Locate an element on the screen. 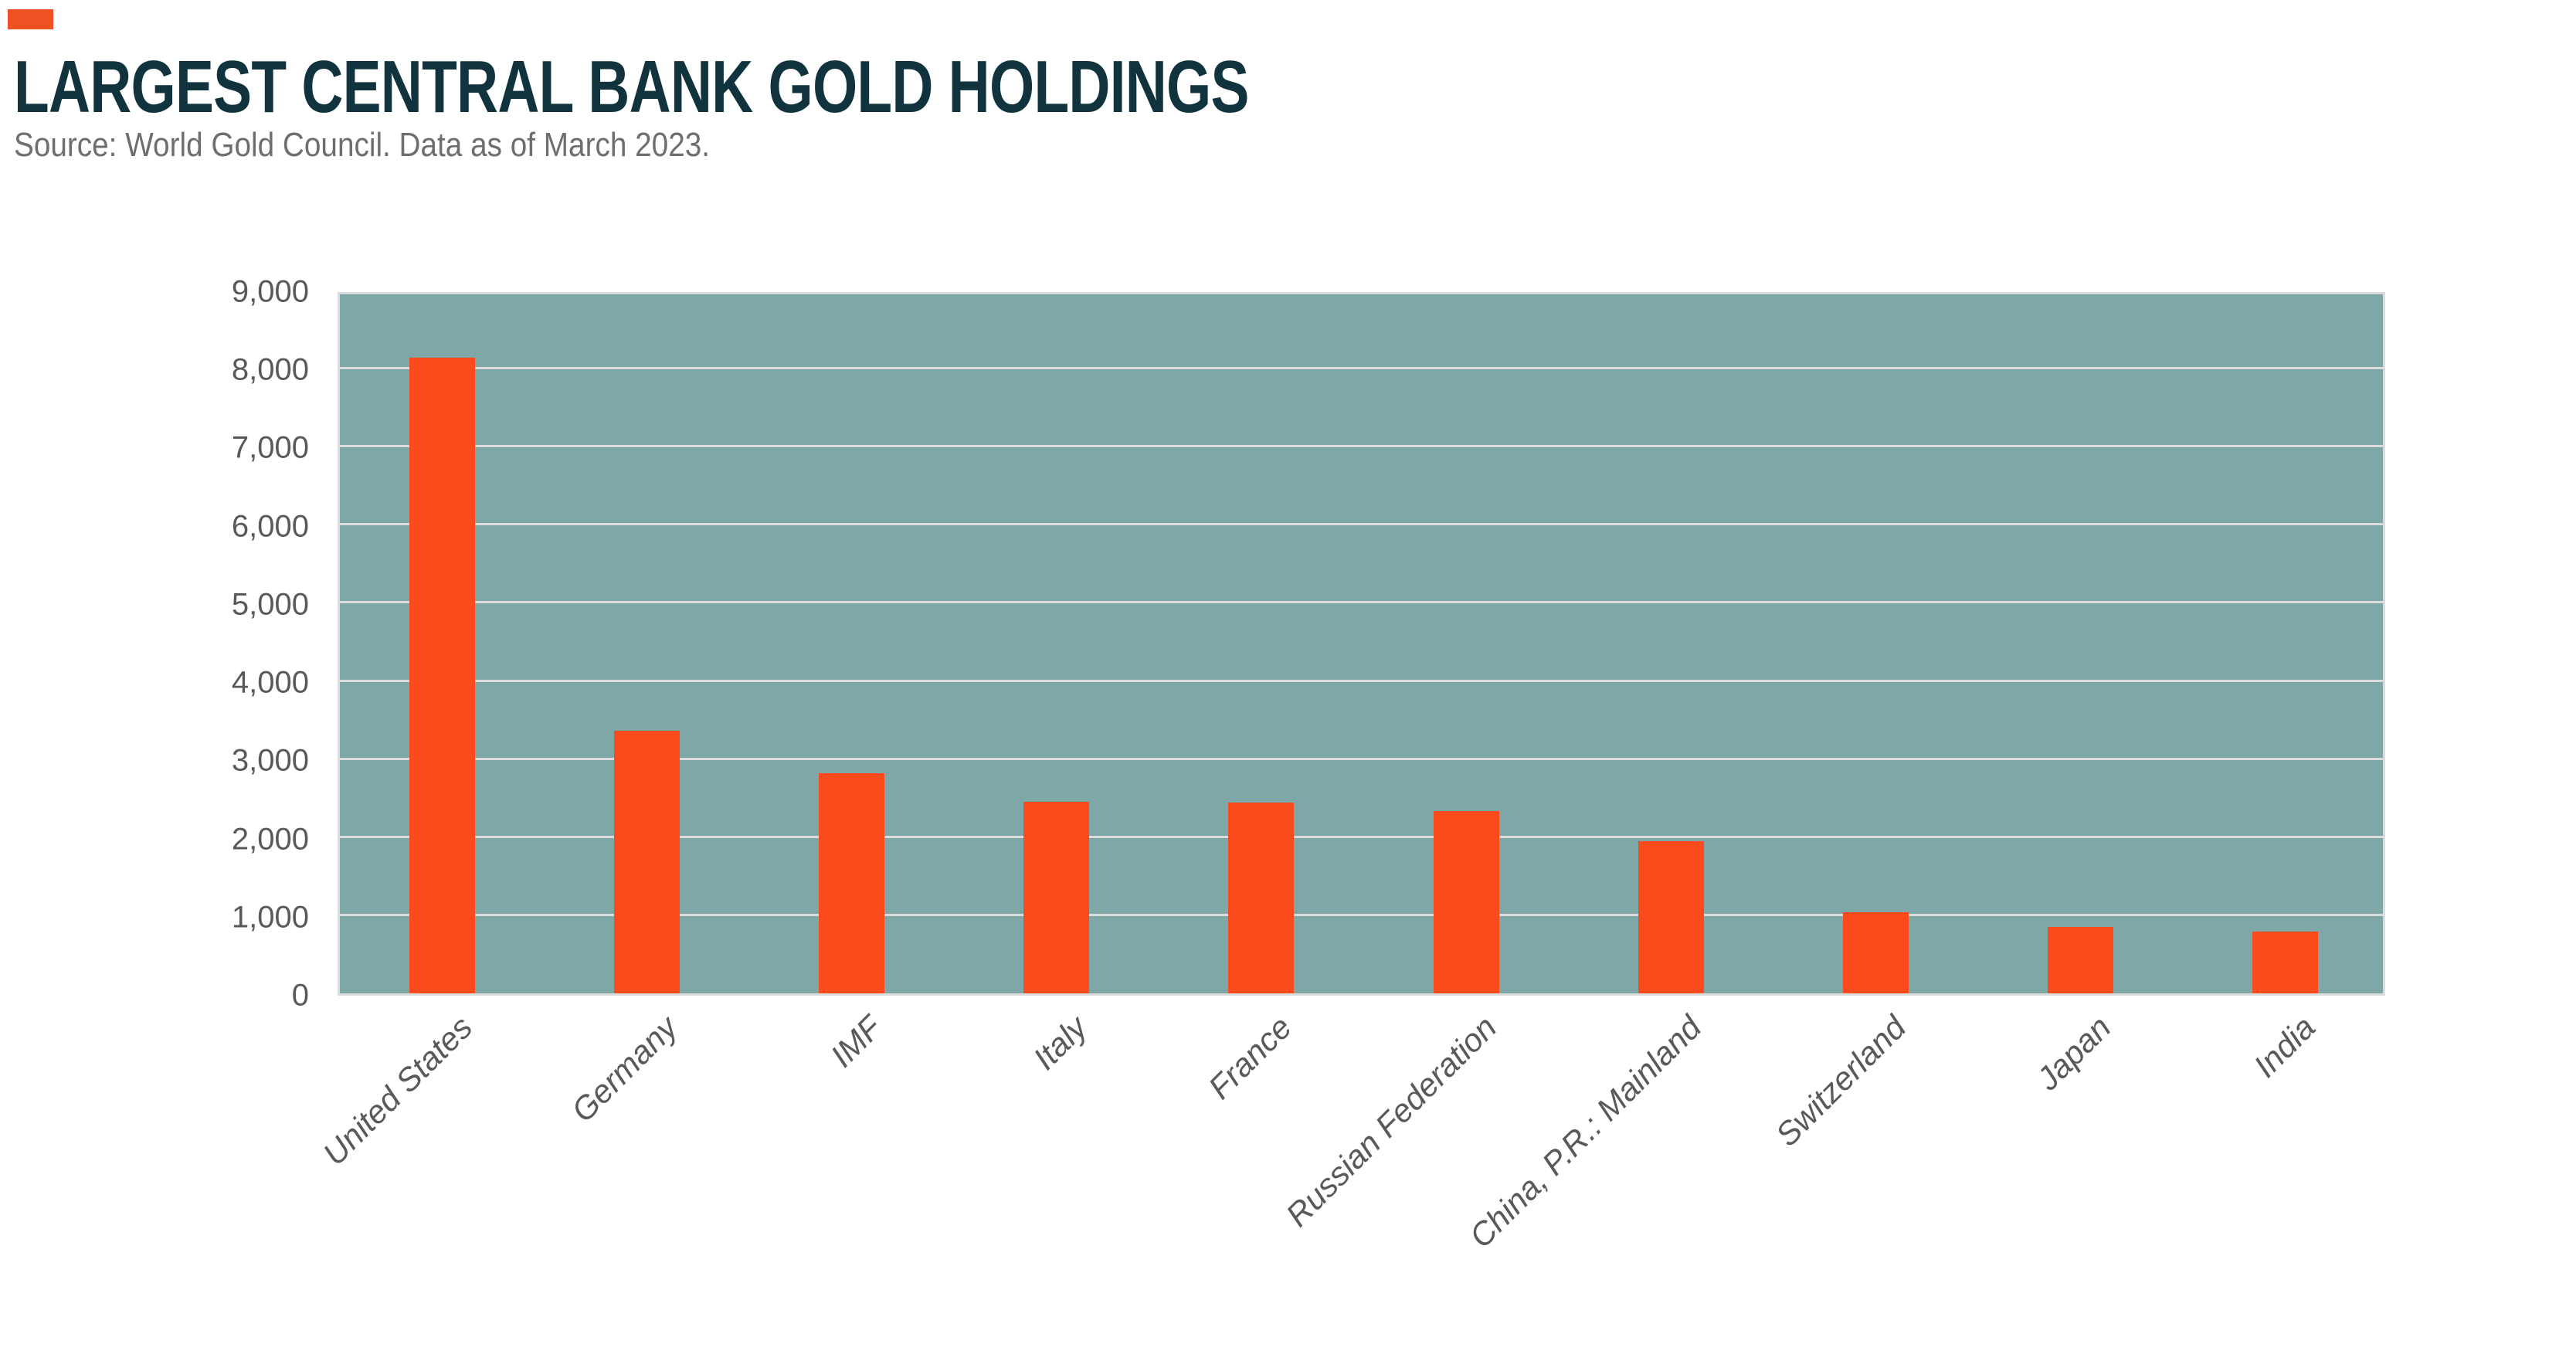 This screenshot has height=1368, width=2576. gridline-1,000 is located at coordinates (1361, 915).